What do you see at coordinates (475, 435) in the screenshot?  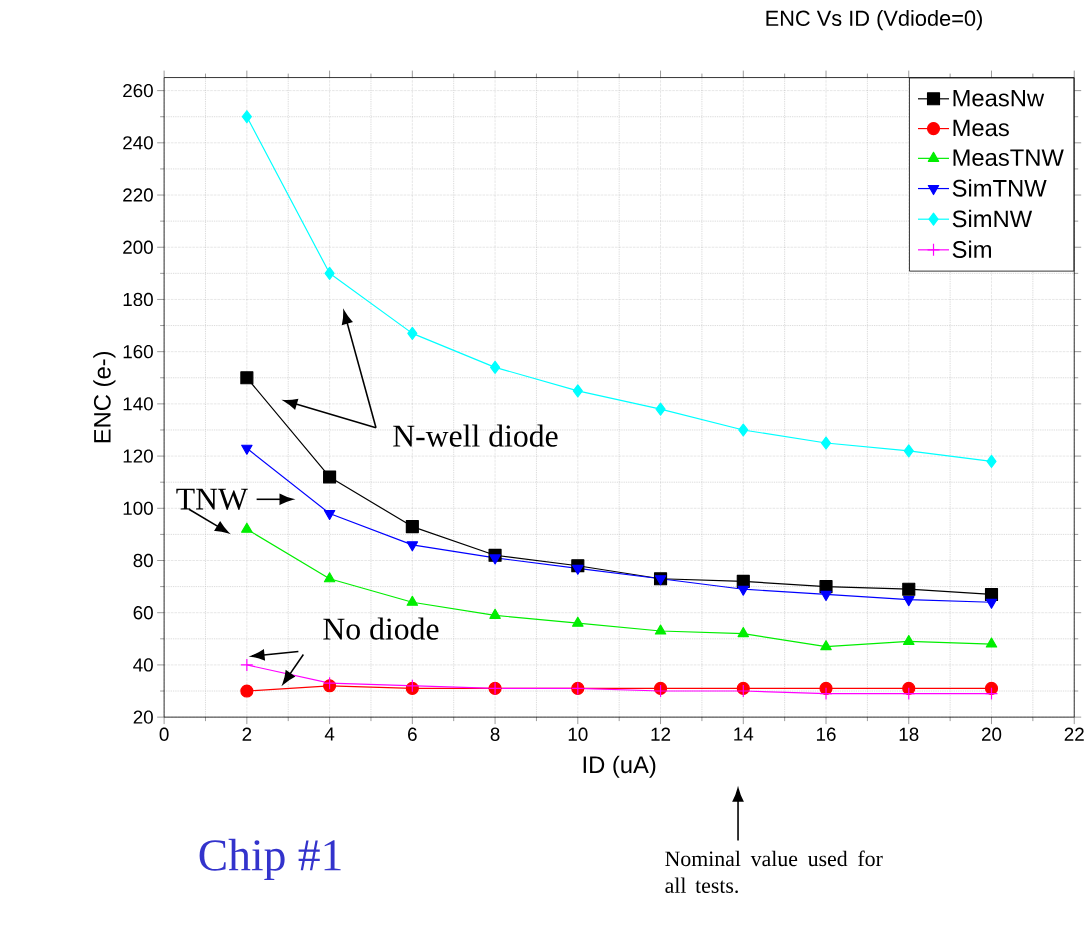 I see `annotation: N-well diode` at bounding box center [475, 435].